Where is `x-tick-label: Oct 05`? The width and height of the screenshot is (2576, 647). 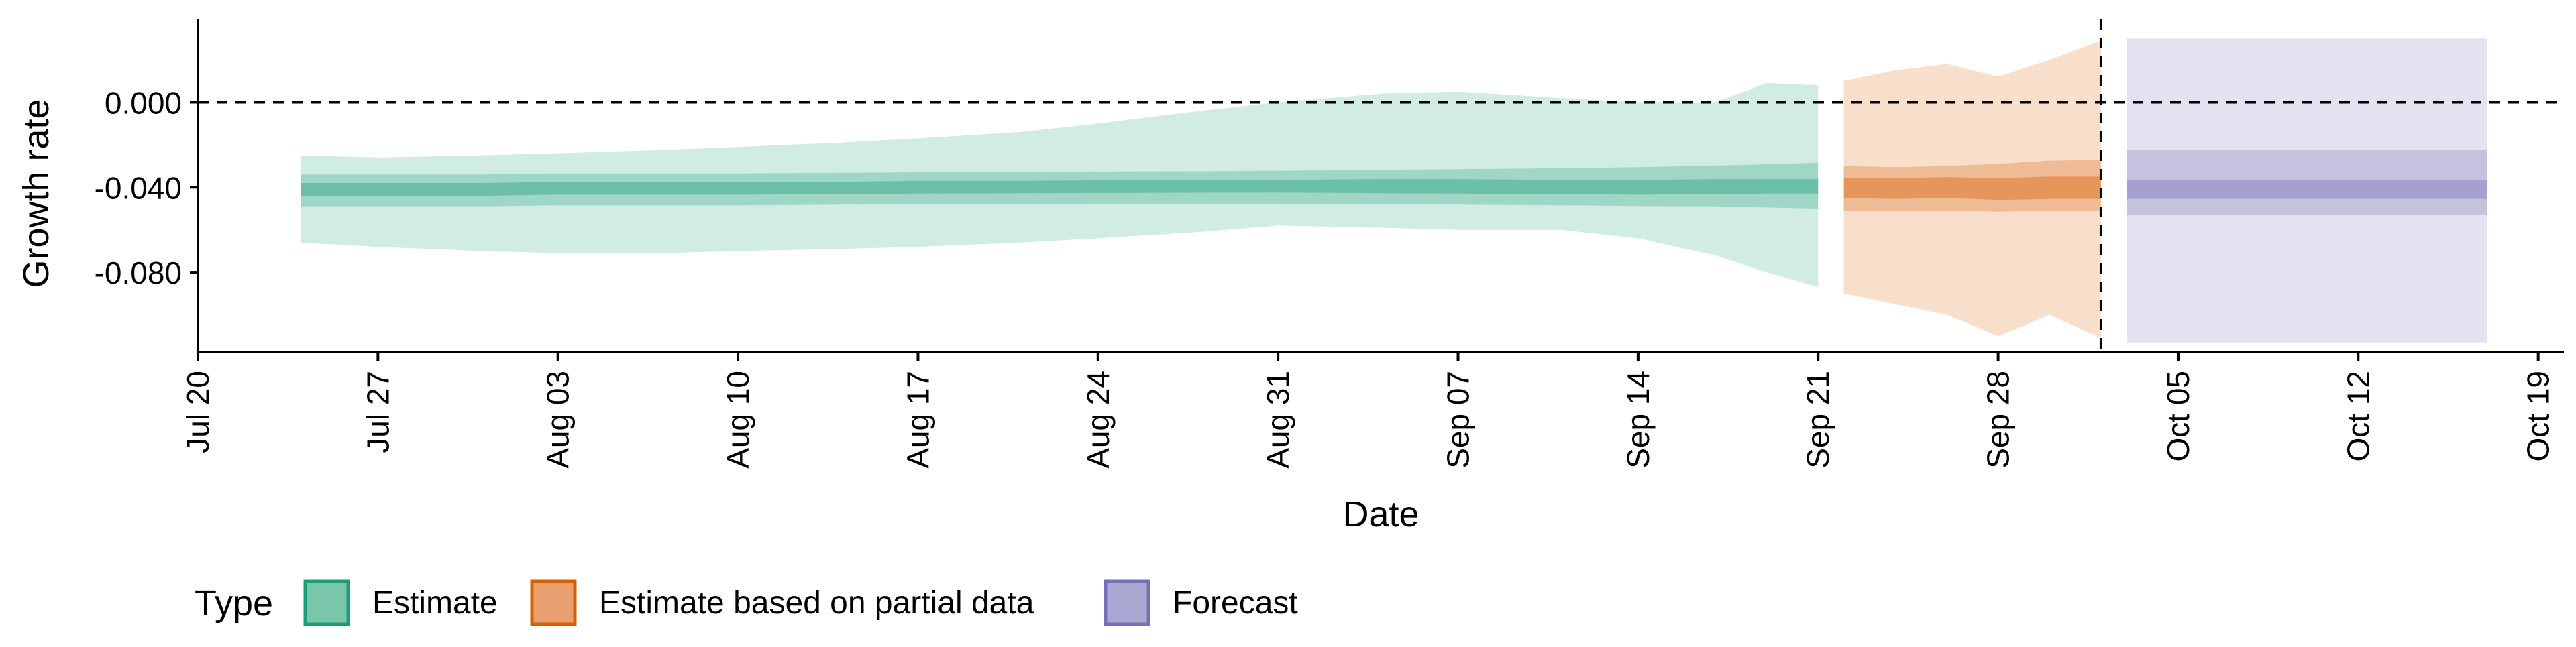 x-tick-label: Oct 05 is located at coordinates (2178, 417).